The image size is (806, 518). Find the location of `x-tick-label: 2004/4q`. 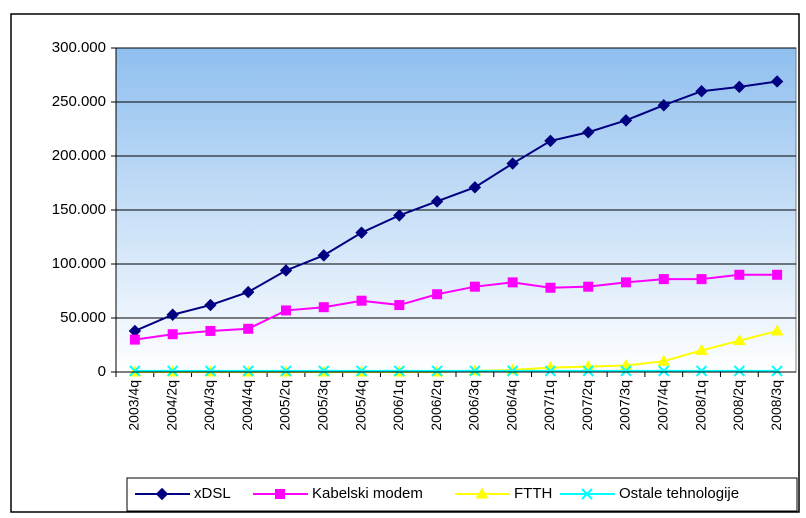

x-tick-label: 2004/4q is located at coordinates (247, 405).